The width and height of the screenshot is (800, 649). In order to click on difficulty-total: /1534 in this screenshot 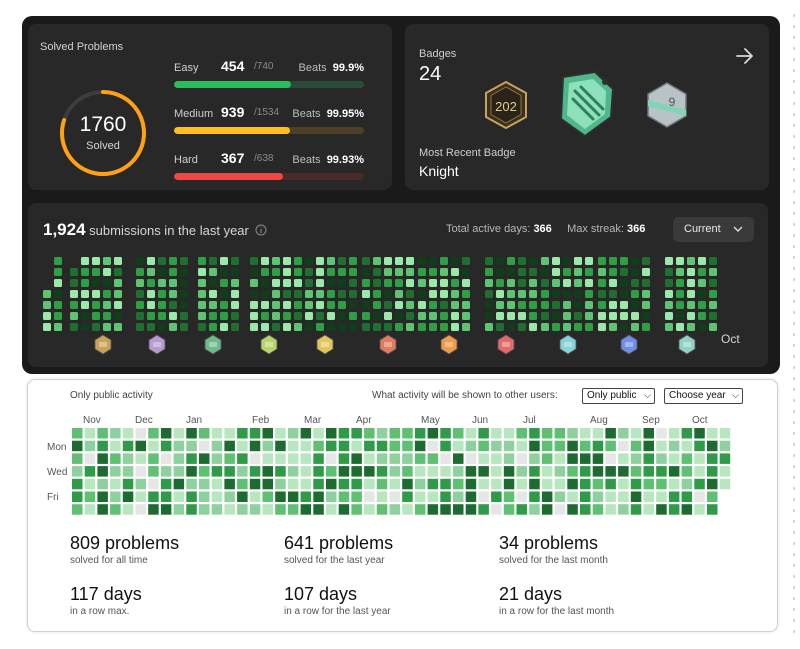, I will do `click(267, 112)`.